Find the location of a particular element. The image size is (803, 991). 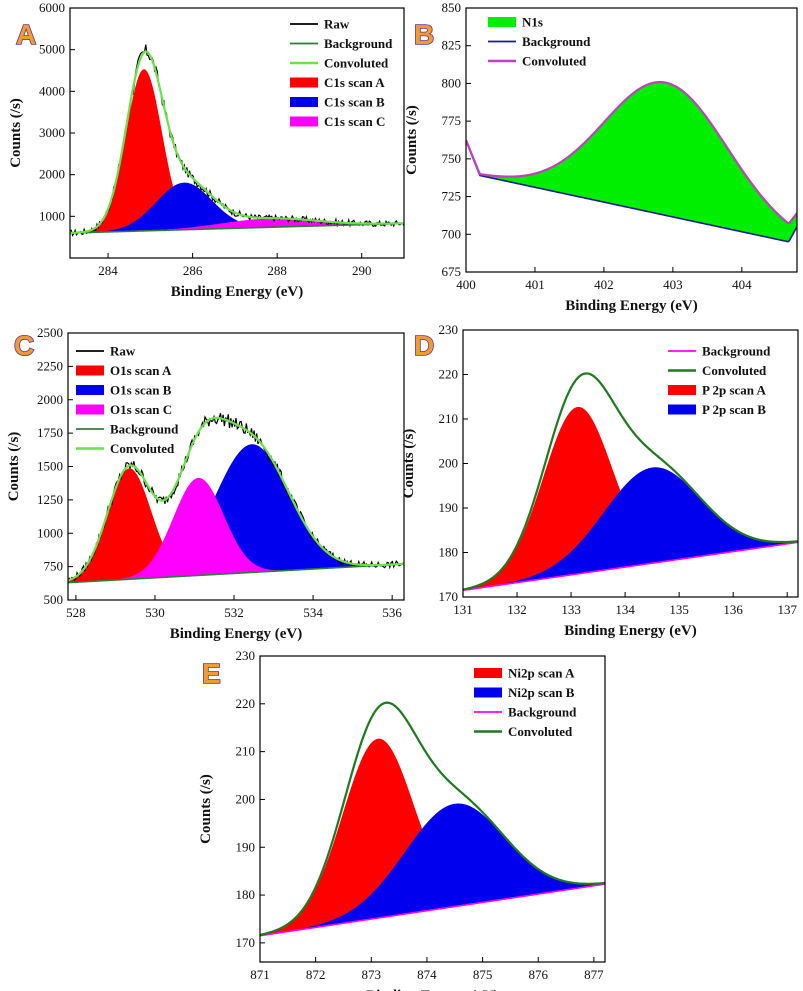

x-tick-label: 874 is located at coordinates (427, 974).